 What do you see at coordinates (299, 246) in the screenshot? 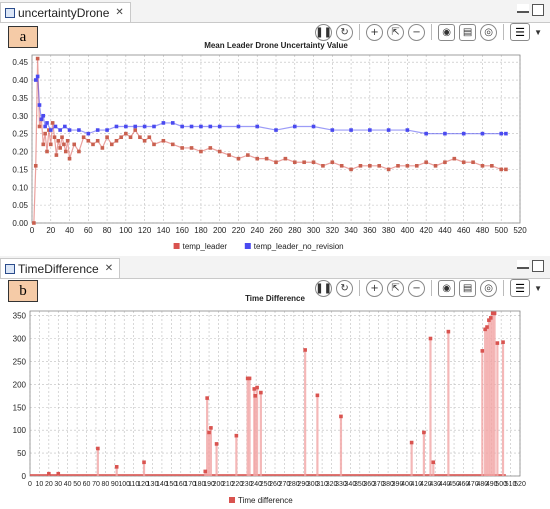
I see `legend-label: temp_leader_no_revision` at bounding box center [299, 246].